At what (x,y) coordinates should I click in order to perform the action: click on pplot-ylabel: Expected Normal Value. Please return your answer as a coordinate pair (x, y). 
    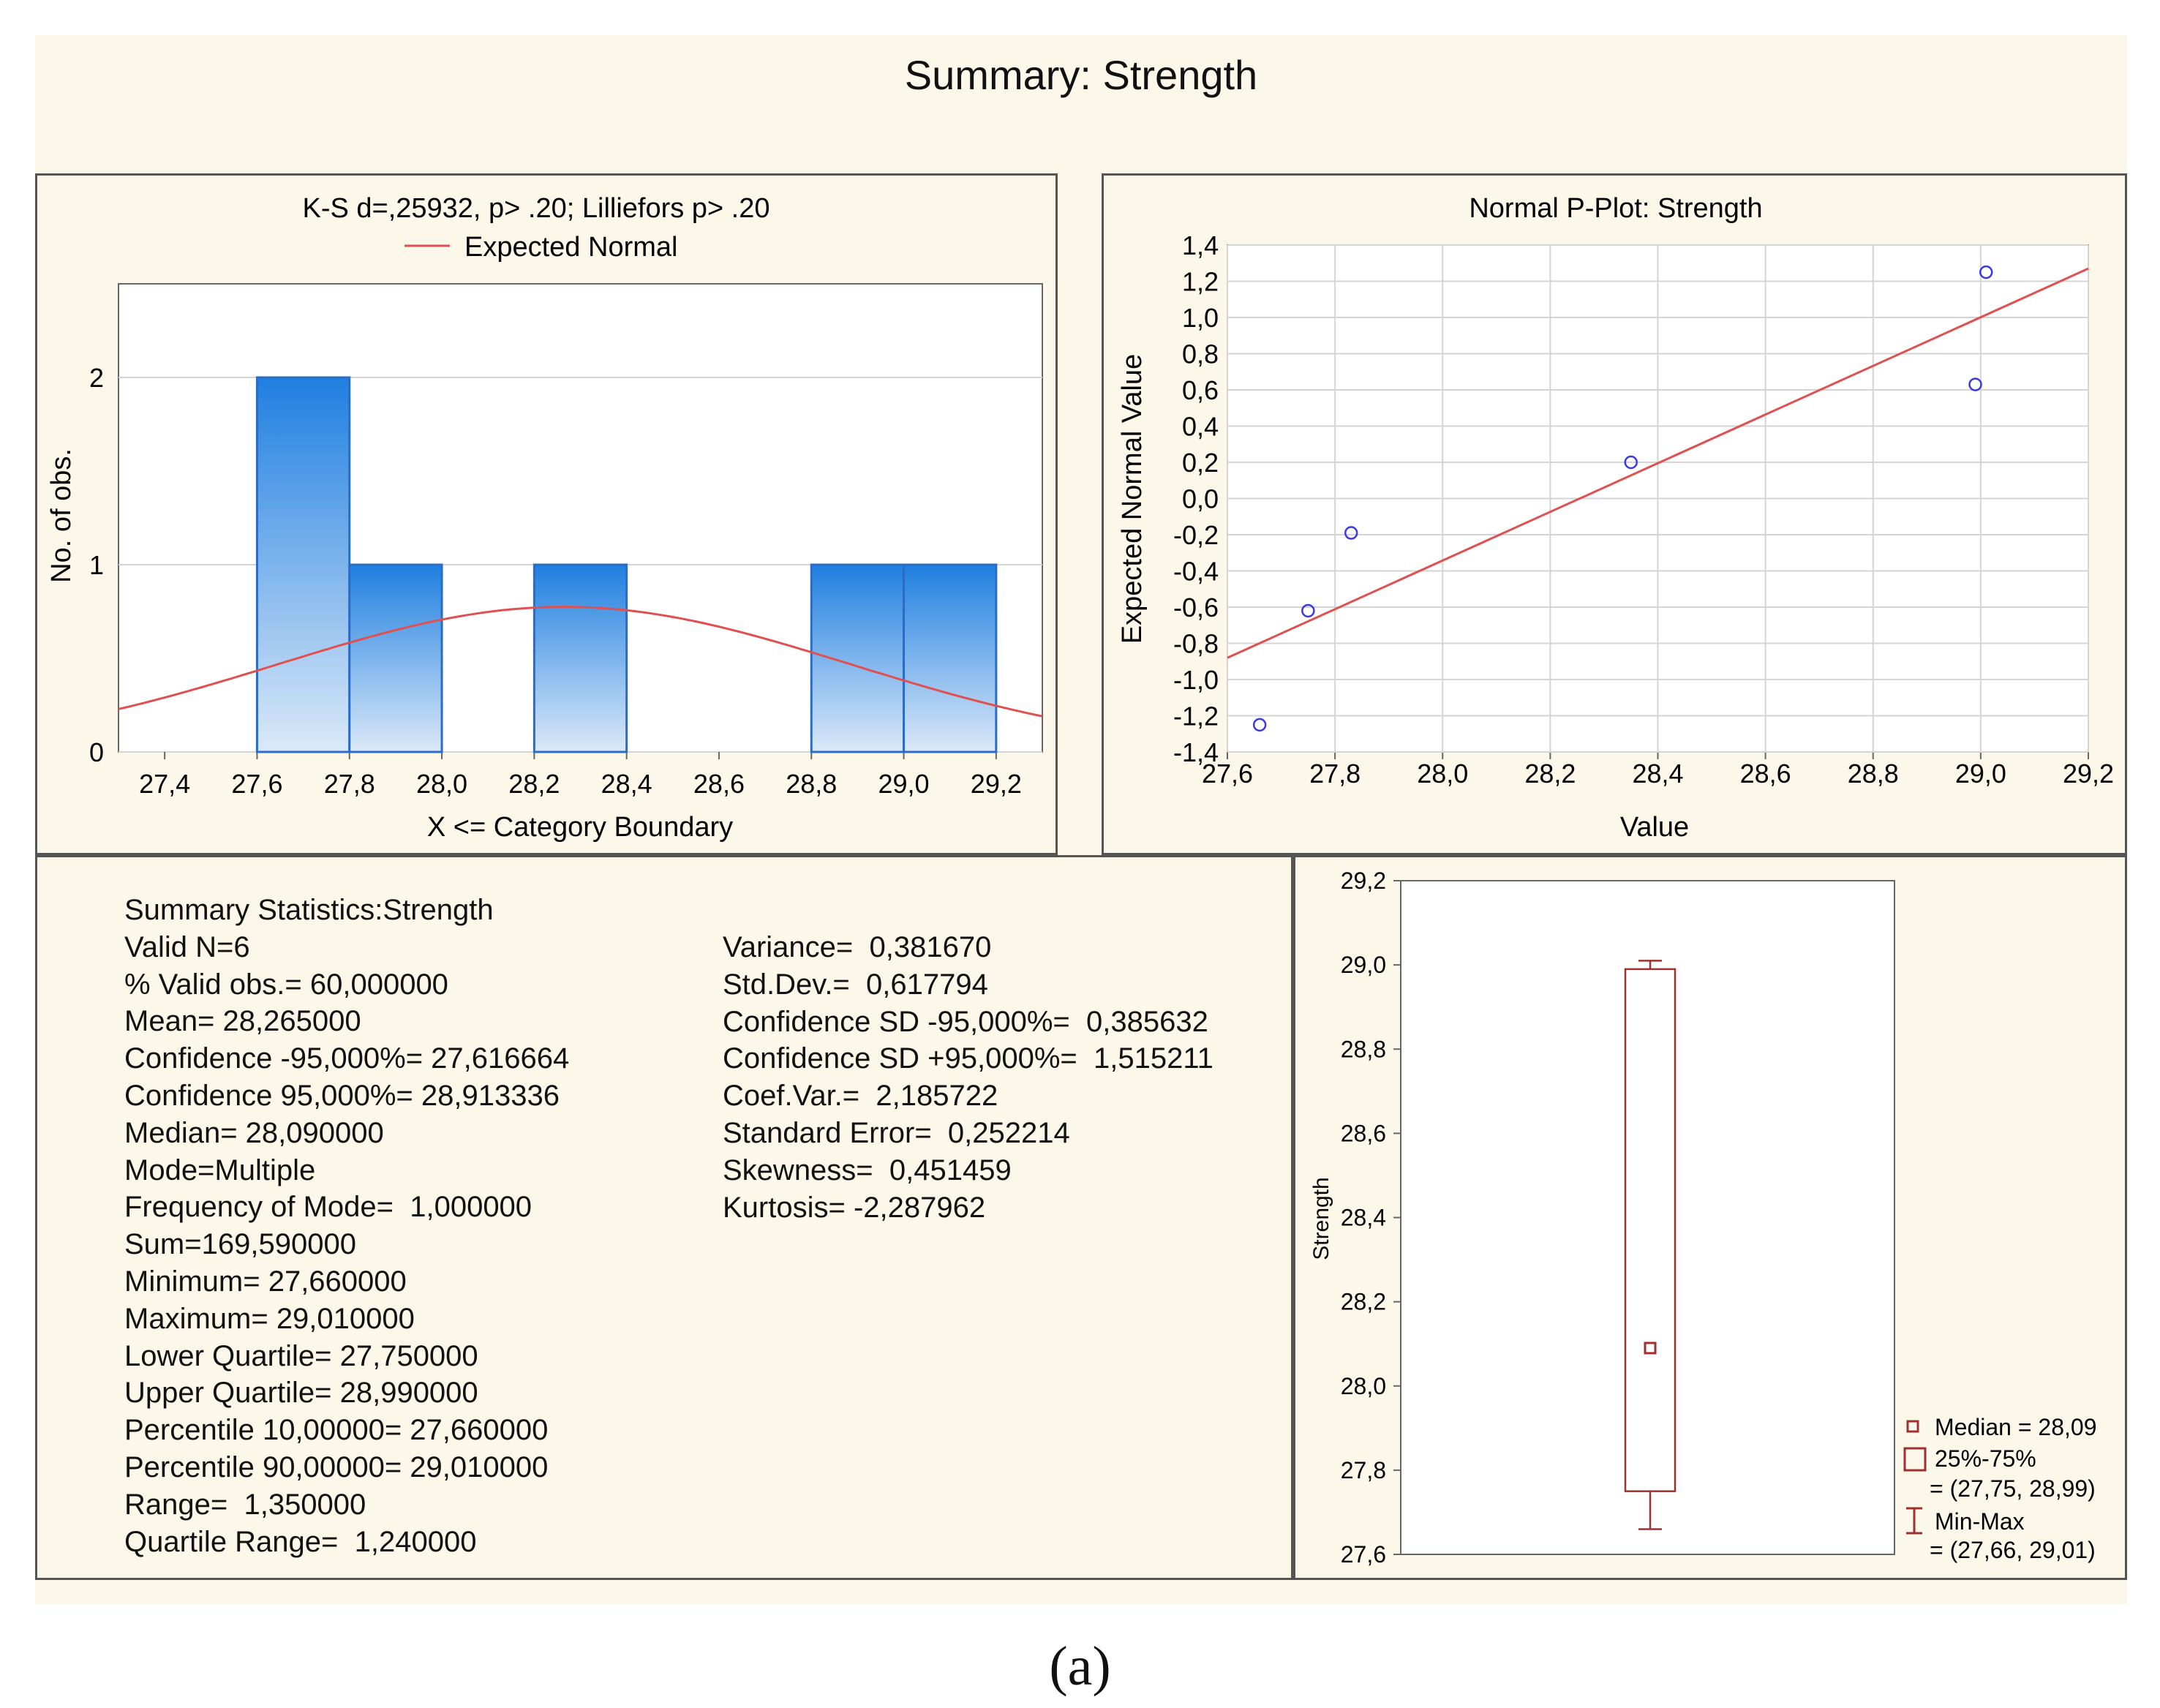
    Looking at the image, I should click on (1132, 499).